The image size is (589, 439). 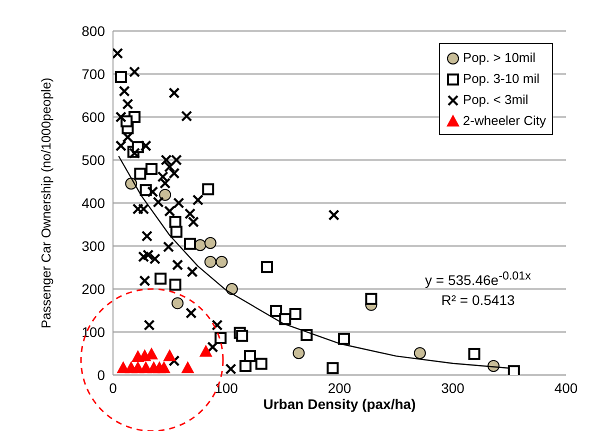 I want to click on y-tick-label: 800, so click(x=94, y=30).